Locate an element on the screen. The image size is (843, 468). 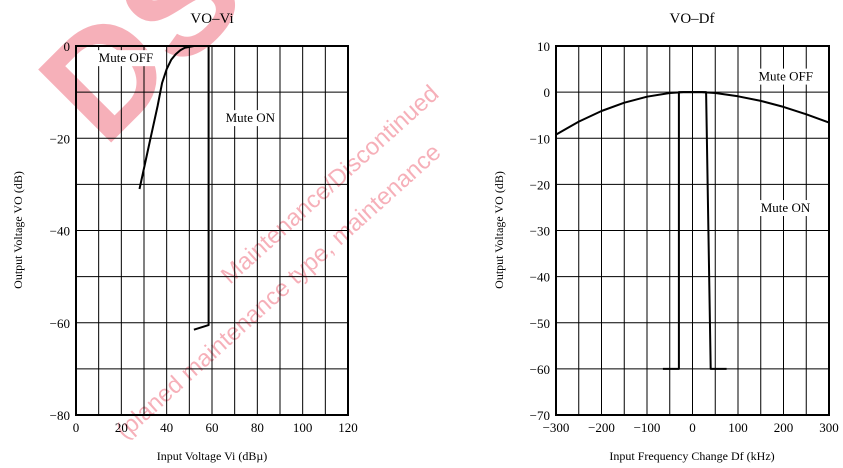
chart-title: VO–Df is located at coordinates (692, 19).